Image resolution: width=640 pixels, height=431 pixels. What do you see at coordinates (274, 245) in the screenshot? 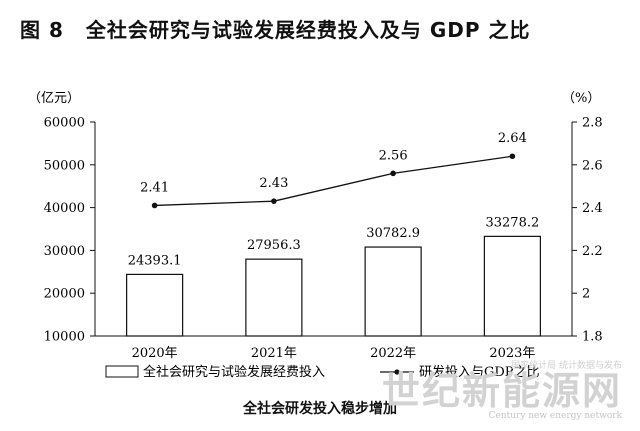
I see `bar-value-label: 27956.3` at bounding box center [274, 245].